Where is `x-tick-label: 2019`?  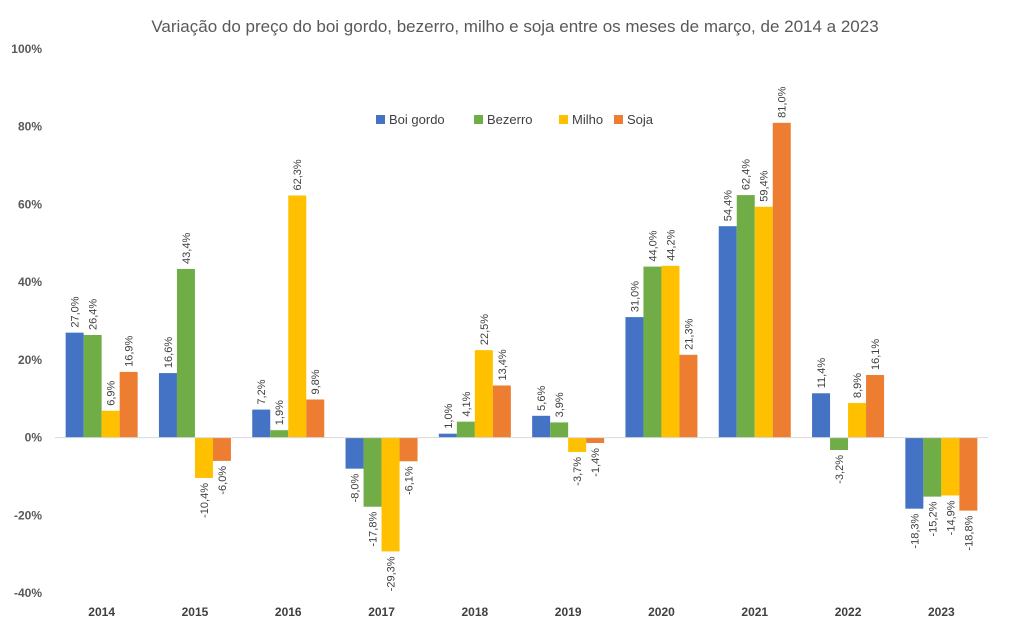
x-tick-label: 2019 is located at coordinates (568, 612).